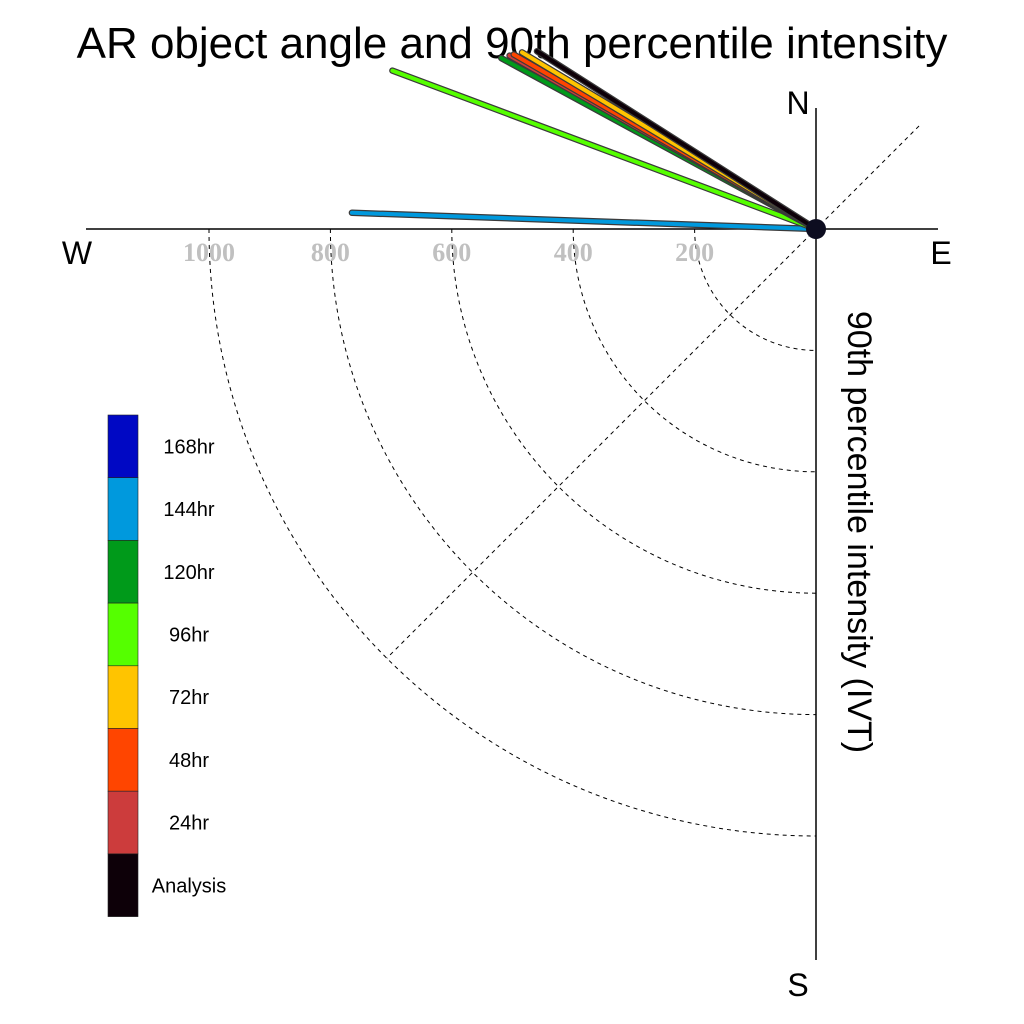  Describe the element at coordinates (123, 446) in the screenshot. I see `legend-swatch-168hr` at that location.